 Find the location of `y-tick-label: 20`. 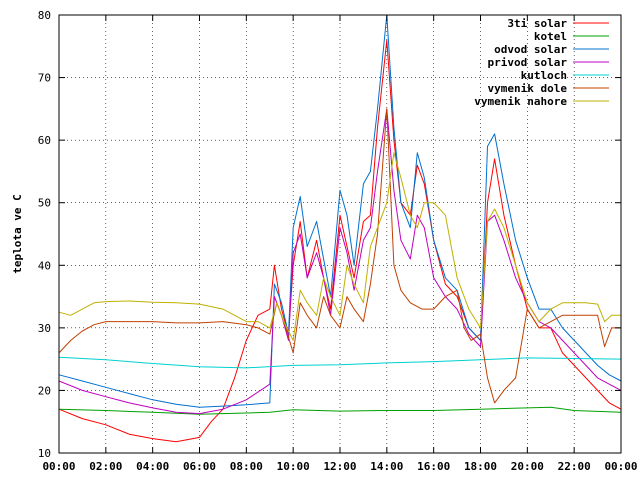

y-tick-label: 20 is located at coordinates (44, 390).